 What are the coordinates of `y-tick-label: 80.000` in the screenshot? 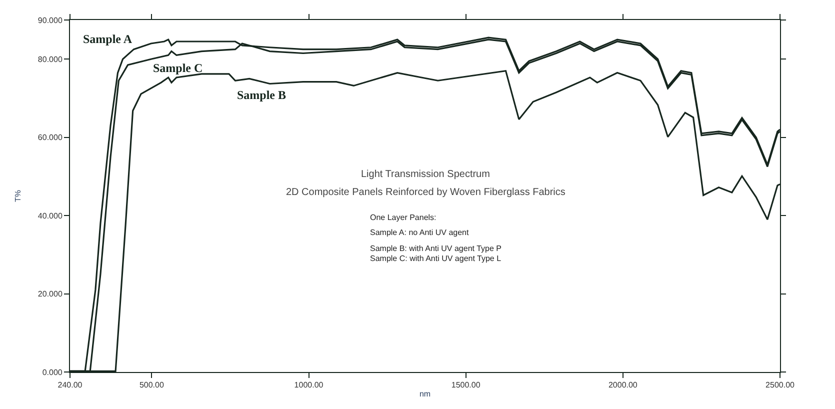 It's located at (50, 59).